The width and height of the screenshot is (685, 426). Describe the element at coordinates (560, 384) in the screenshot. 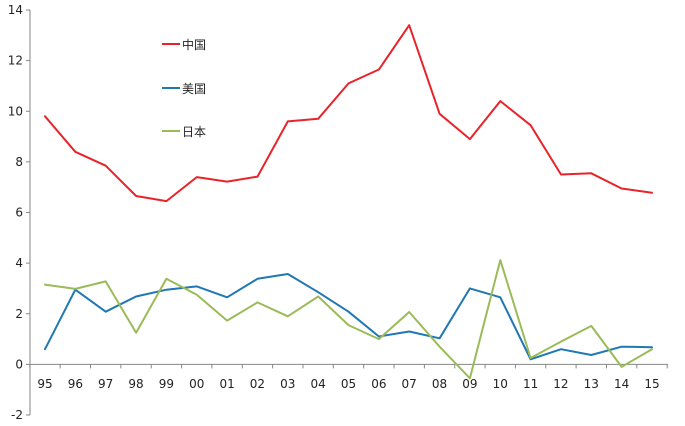

I see `x-tick-label: 12` at that location.